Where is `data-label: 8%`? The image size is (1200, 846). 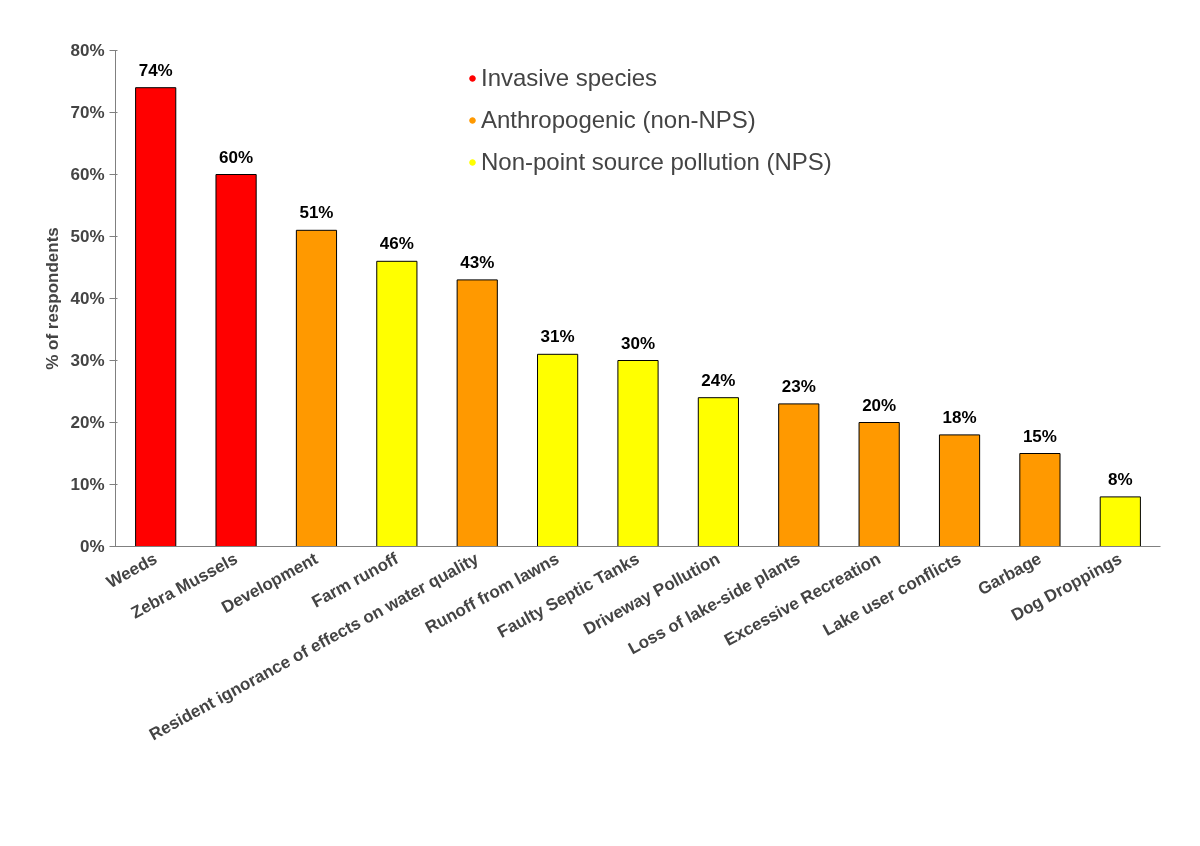 data-label: 8% is located at coordinates (1120, 479).